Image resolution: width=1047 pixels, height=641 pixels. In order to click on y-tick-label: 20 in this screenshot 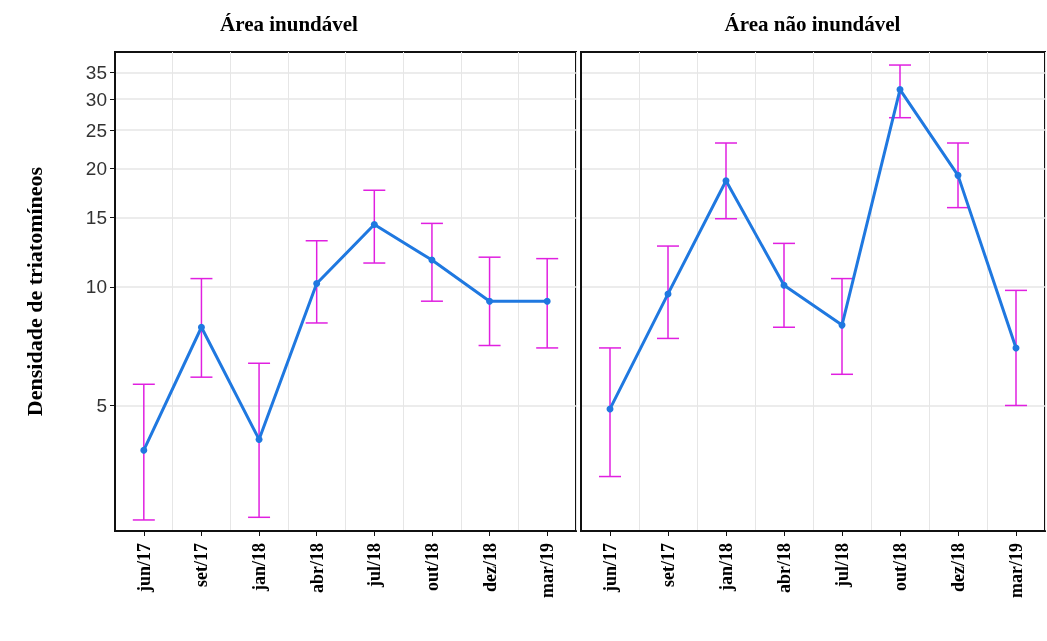, I will do `click(96, 168)`.